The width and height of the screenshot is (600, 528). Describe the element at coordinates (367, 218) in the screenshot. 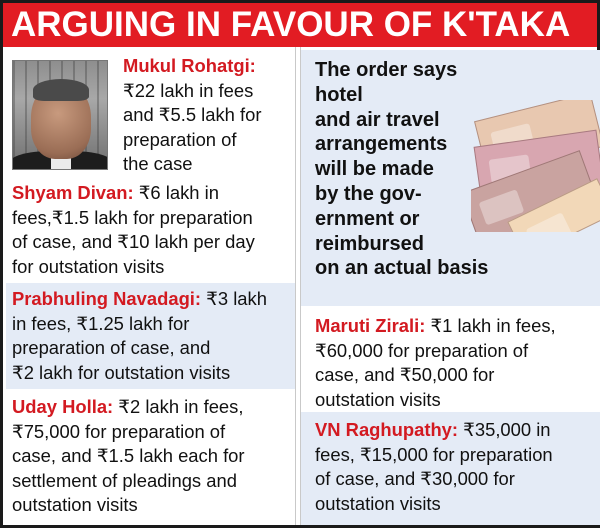

I see `note-line: ernment or` at that location.